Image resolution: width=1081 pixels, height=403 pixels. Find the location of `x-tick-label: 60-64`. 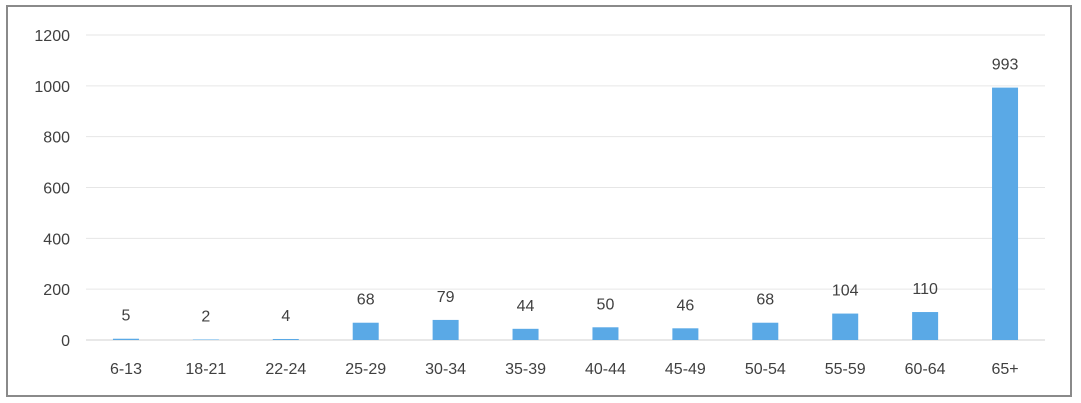

x-tick-label: 60-64 is located at coordinates (925, 369).